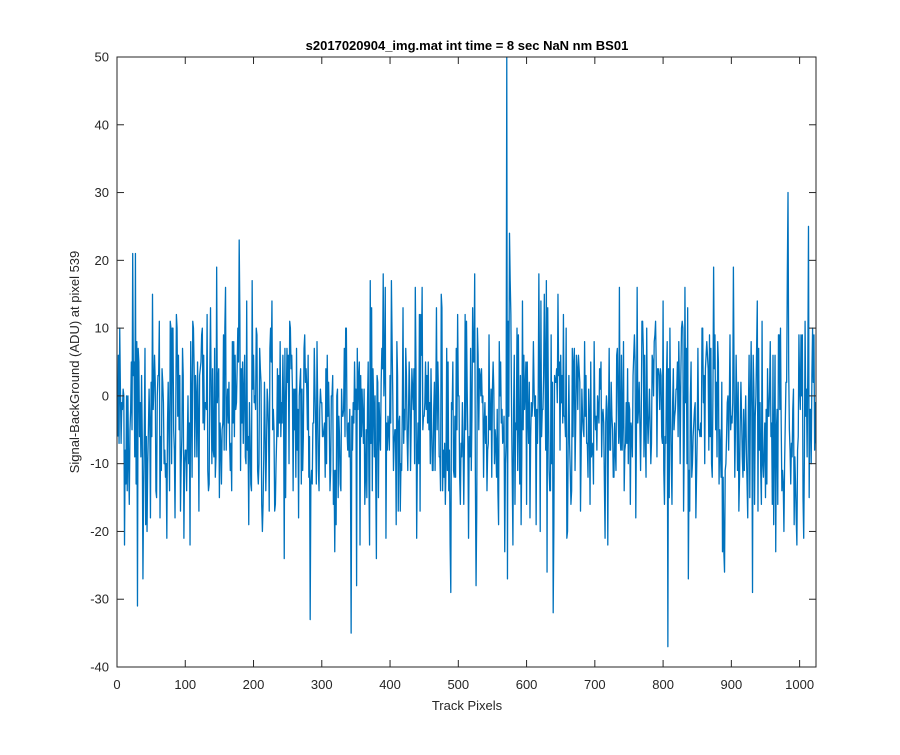  I want to click on x-tick-label: 1000, so click(799, 684).